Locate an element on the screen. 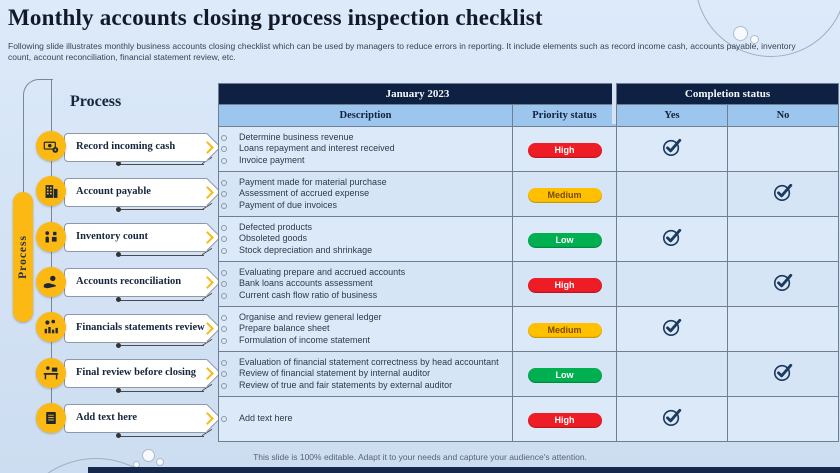  description-bullet: Prepare balance sheet is located at coordinates (365, 329).